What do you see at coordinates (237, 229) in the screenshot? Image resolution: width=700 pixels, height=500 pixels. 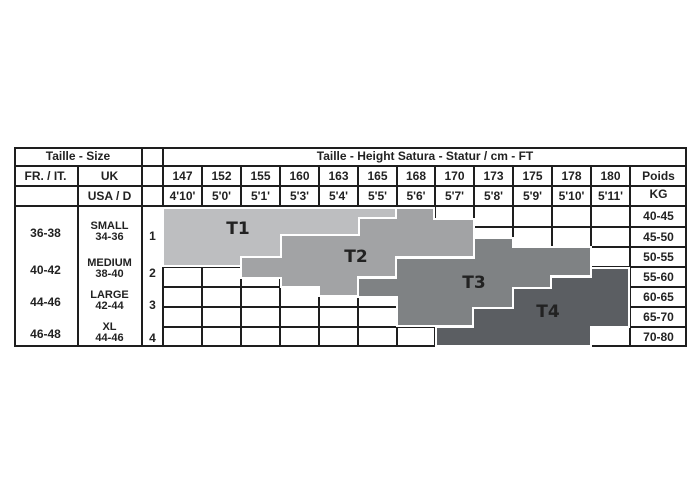 I see `zone-label-t1: T1` at bounding box center [237, 229].